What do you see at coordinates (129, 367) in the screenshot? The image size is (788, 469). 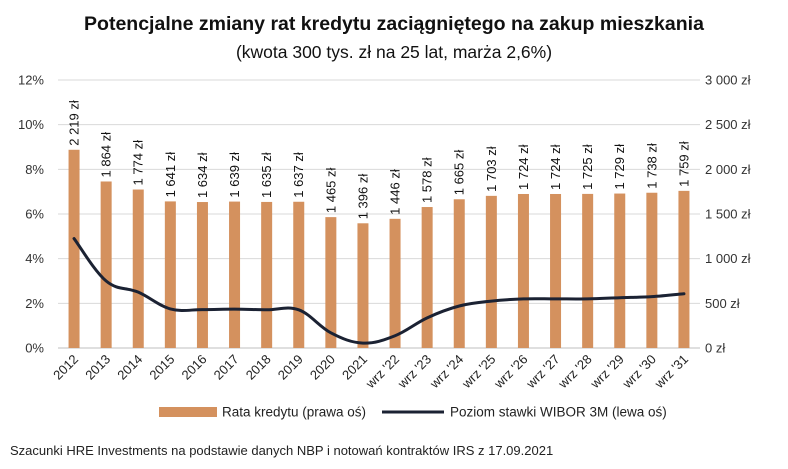 I see `x-tick-label: 2014` at bounding box center [129, 367].